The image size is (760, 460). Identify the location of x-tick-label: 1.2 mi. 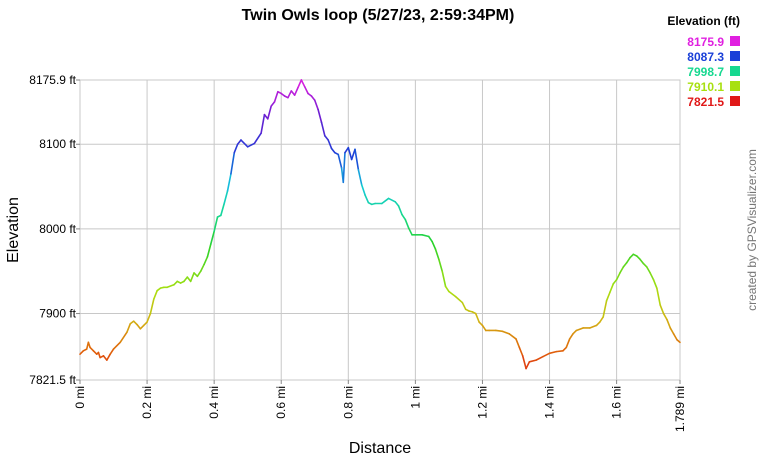
(482, 402).